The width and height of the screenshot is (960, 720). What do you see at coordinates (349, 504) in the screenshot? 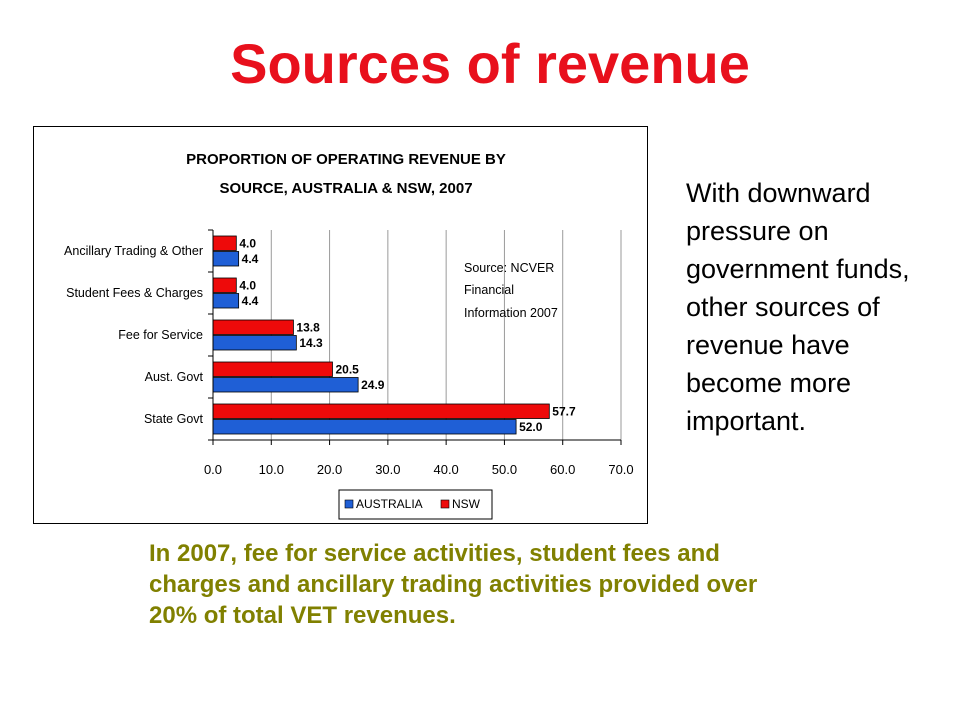
I see `legend-swatch-australia` at bounding box center [349, 504].